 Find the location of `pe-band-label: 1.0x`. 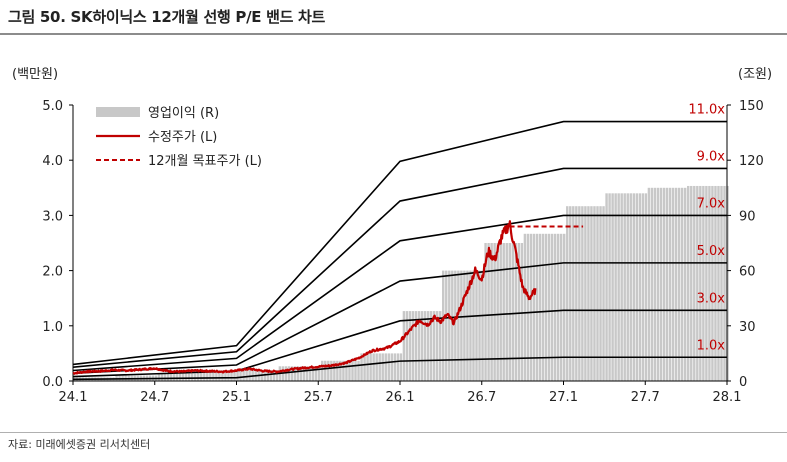

pe-band-label: 1.0x is located at coordinates (711, 345).